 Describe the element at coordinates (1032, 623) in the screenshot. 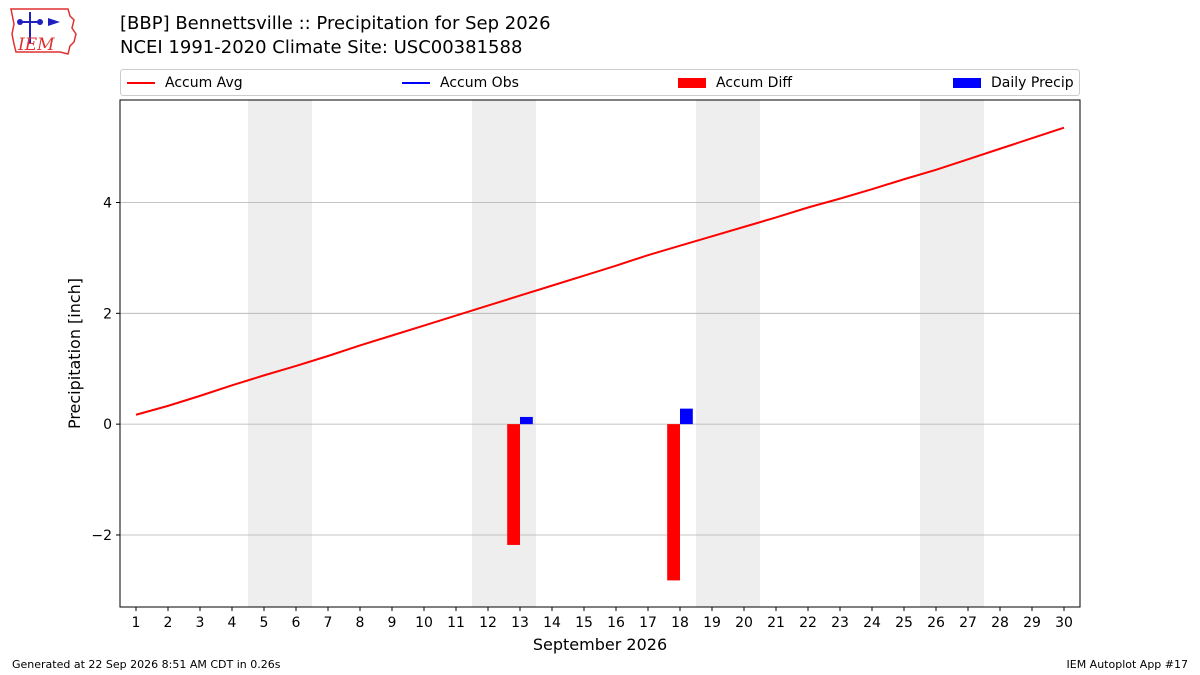

I see `xtick-label-29: 29` at that location.